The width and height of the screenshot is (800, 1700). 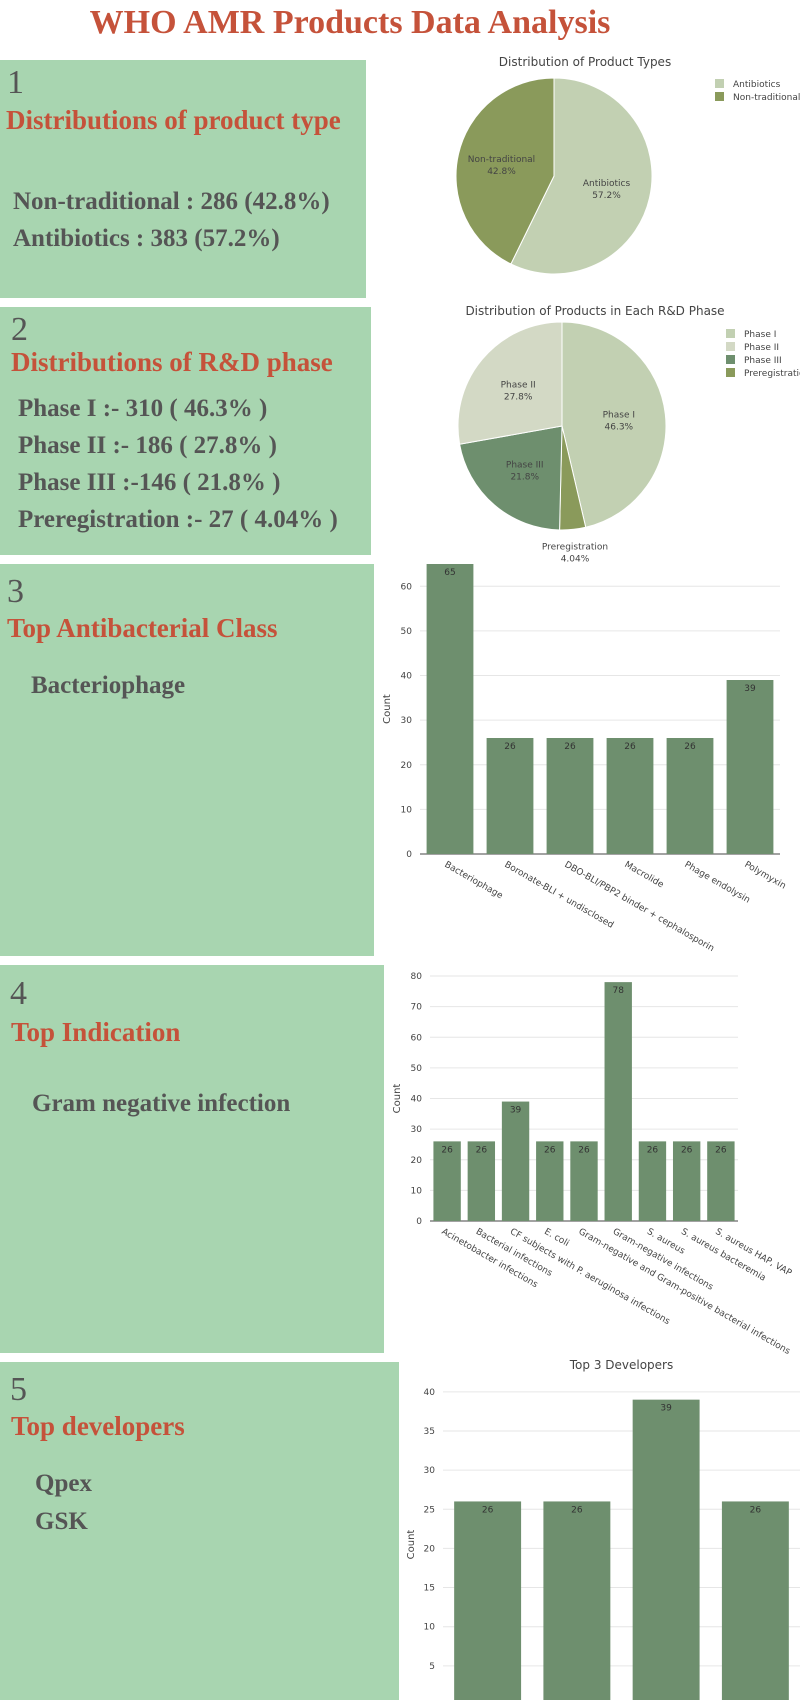 What do you see at coordinates (142, 628) in the screenshot?
I see `section-heading: Top Antibacterial Class` at bounding box center [142, 628].